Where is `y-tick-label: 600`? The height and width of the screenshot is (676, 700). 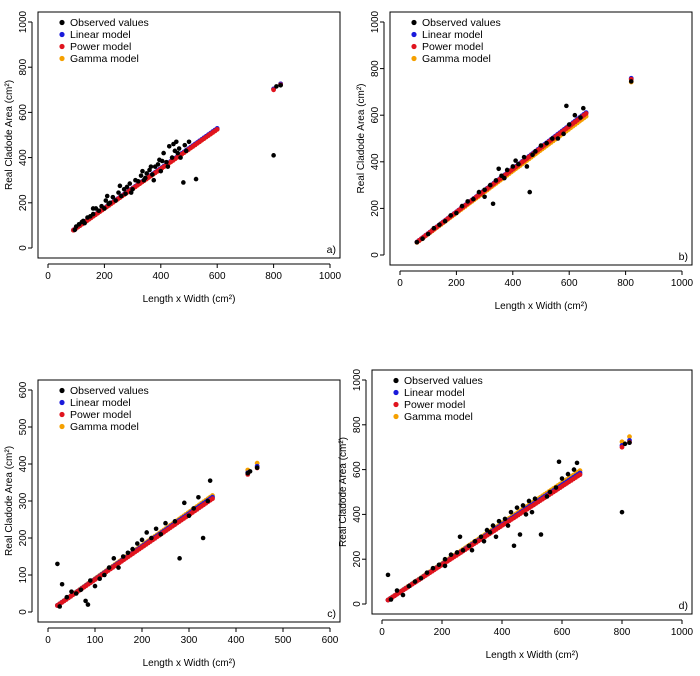 y-tick-label: 600 is located at coordinates (357, 469).